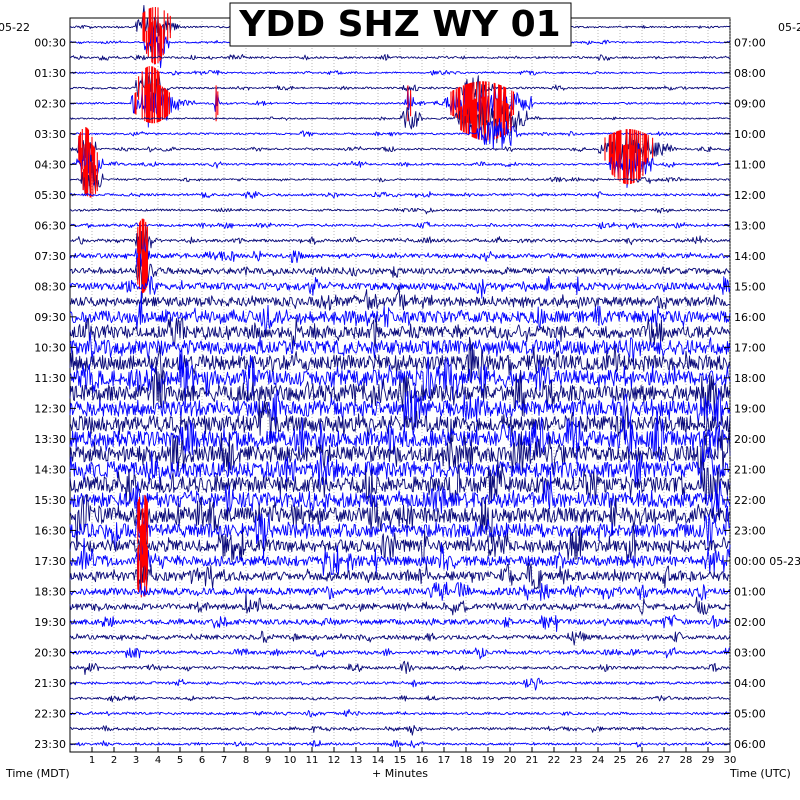 This screenshot has height=800, width=800. Describe the element at coordinates (750, 408) in the screenshot. I see `right-time-label: 19:00` at that location.